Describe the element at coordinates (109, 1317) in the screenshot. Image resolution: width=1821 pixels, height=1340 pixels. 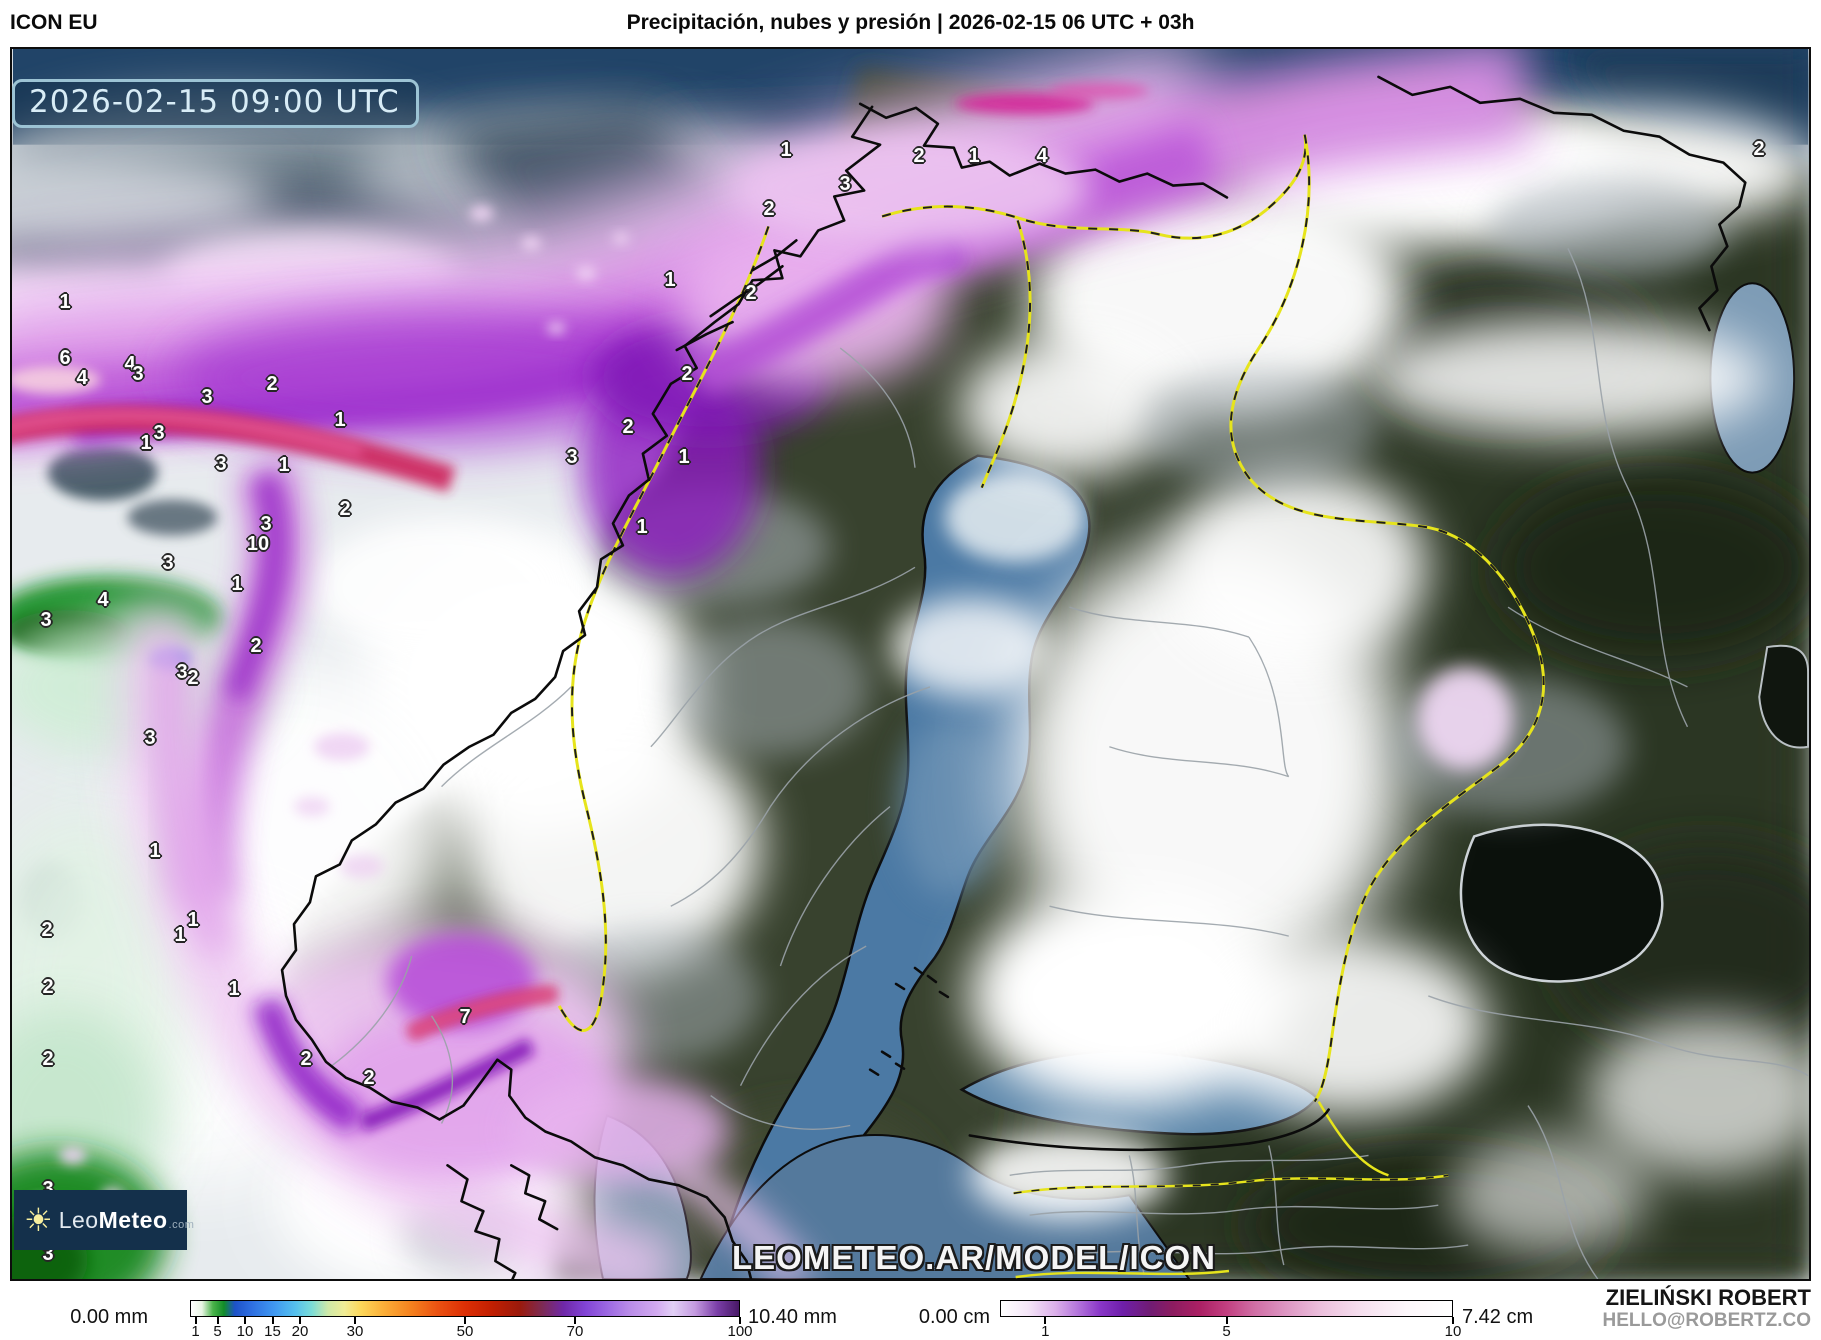
I see `precip-legend-min: 0.00 mm` at that location.